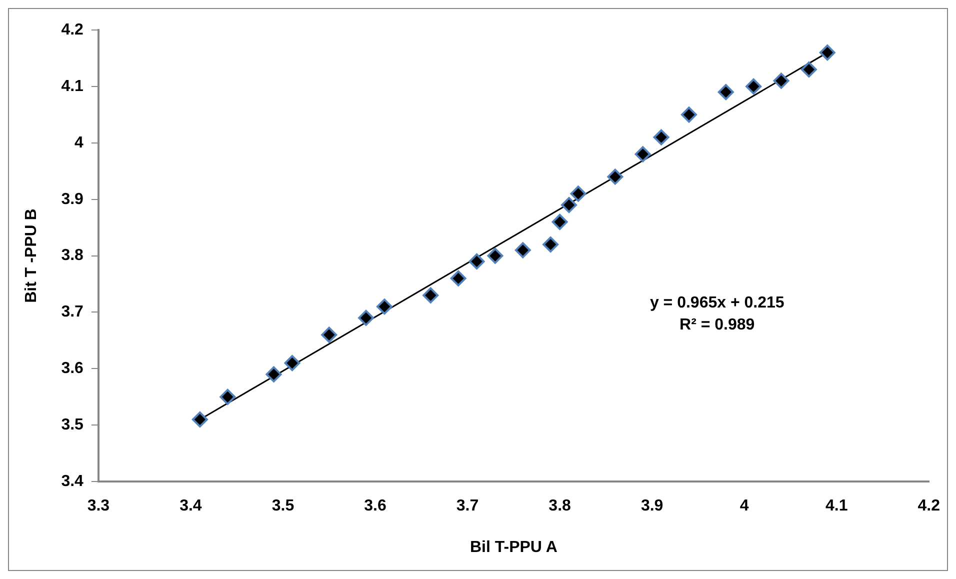 The image size is (956, 579). I want to click on y-tick-label: 4, so click(79, 143).